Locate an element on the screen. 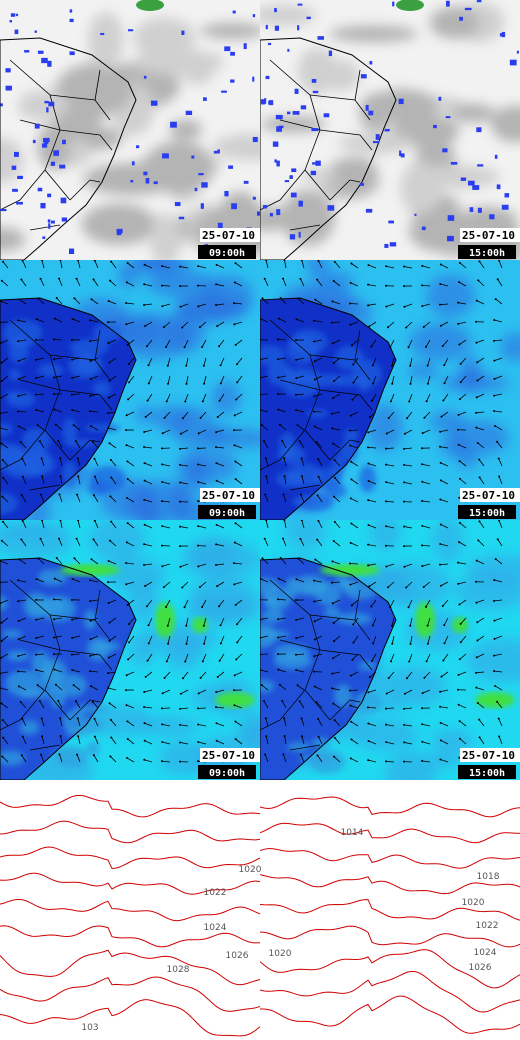 Image resolution: width=520 pixels, height=1040 pixels. cloud is located at coordinates (43, 105).